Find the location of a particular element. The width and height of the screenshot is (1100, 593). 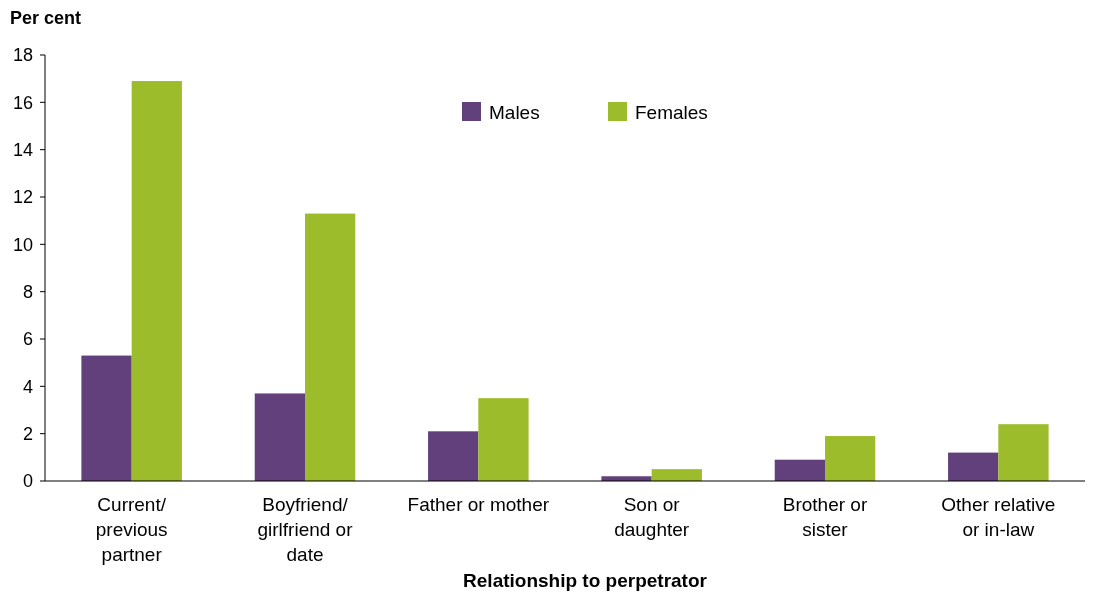

x-tick-label: Other relative or in-law is located at coordinates (998, 517).